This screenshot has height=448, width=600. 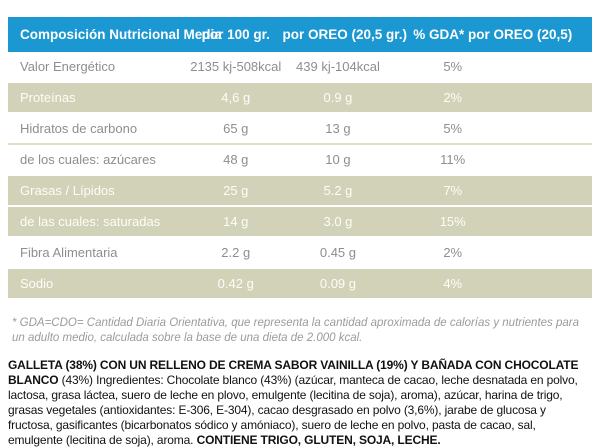 What do you see at coordinates (90, 221) in the screenshot?
I see `nutrient-label: de las cuales: saturadas` at bounding box center [90, 221].